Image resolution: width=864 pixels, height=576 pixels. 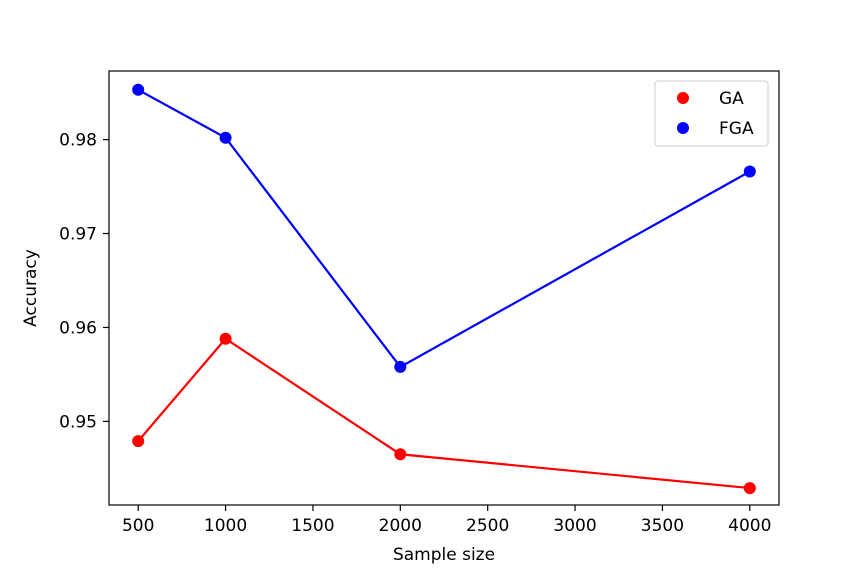 I want to click on x-axis-ticks: 500 1000 1500 2000 2500 3000 3500 4000, so click(x=446, y=520).